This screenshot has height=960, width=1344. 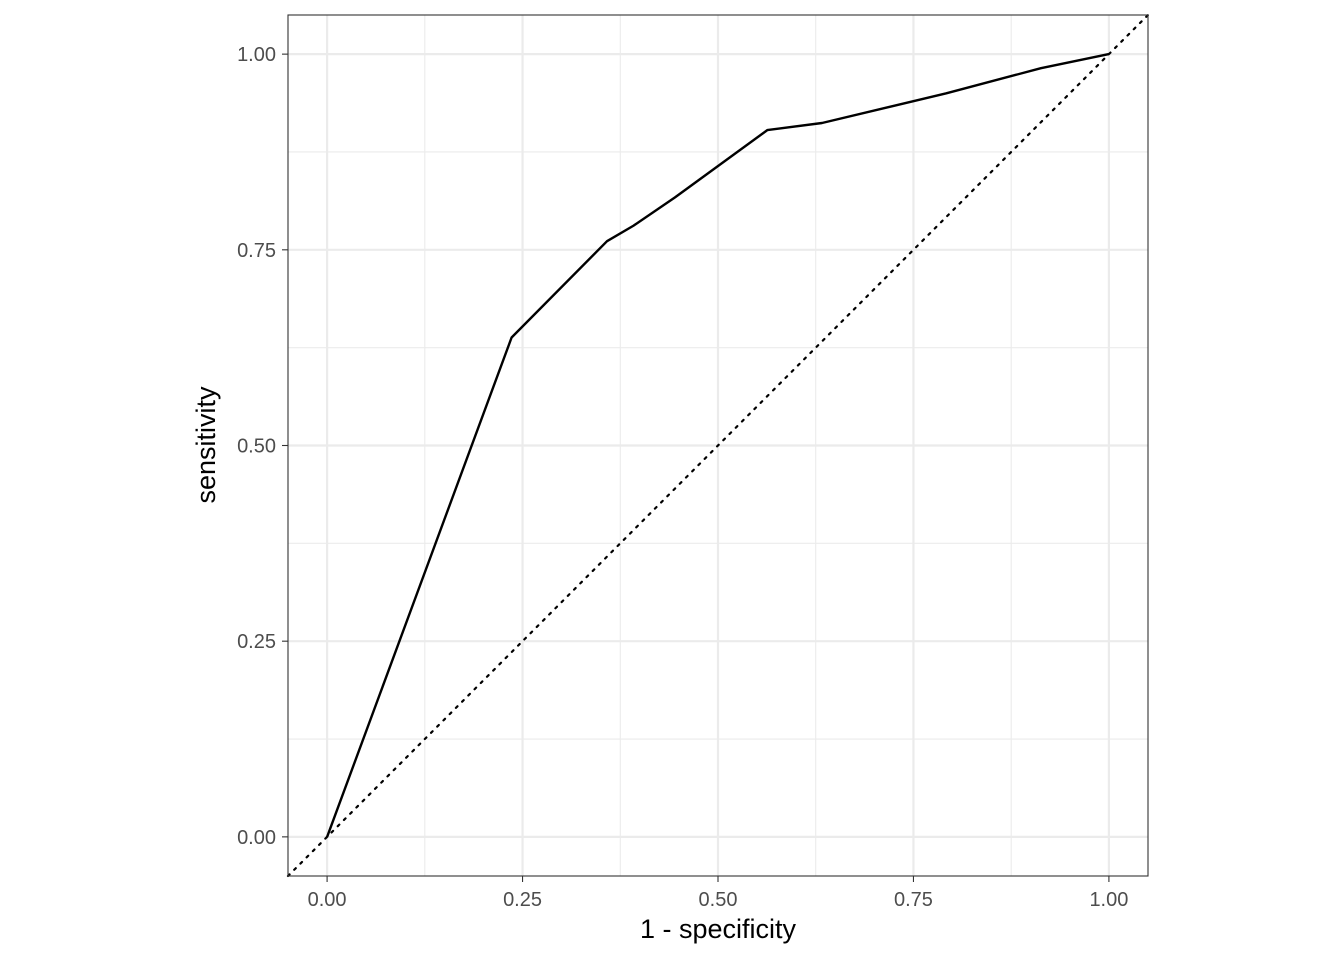 I want to click on y-tick-label: 0.25, so click(x=256, y=642).